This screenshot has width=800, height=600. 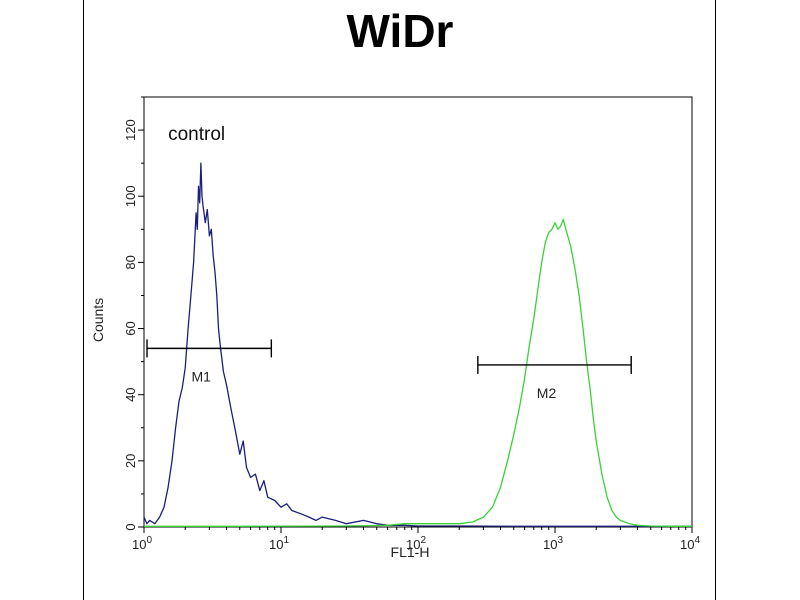 What do you see at coordinates (130, 461) in the screenshot?
I see `y-tick-label: 20` at bounding box center [130, 461].